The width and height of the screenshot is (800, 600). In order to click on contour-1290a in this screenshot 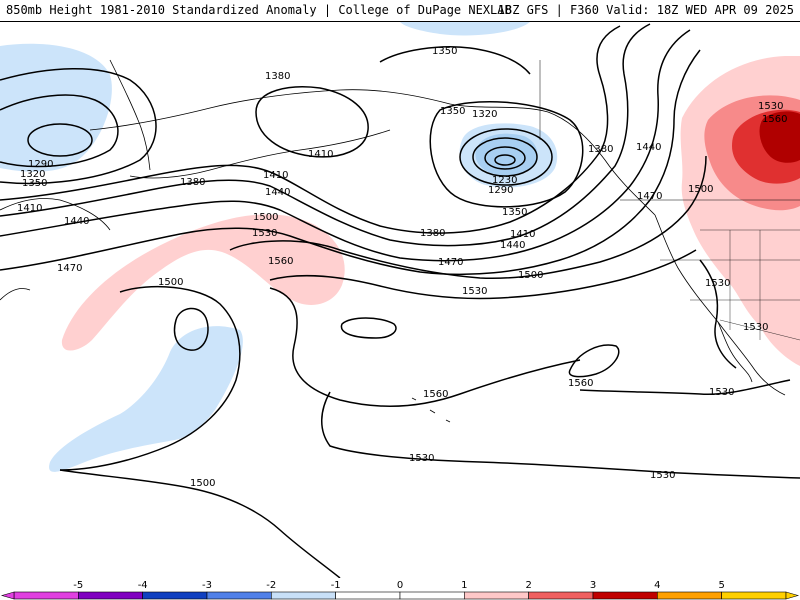, I will do `click(505, 157)`.